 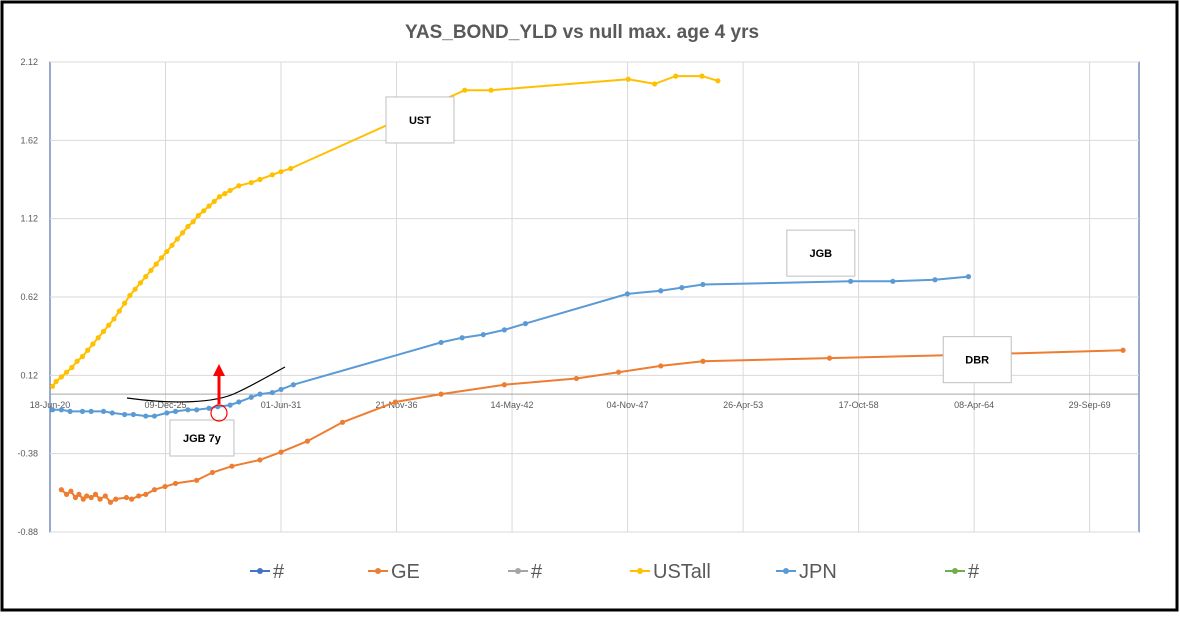 What do you see at coordinates (818, 572) in the screenshot?
I see `legend-label: JPN` at bounding box center [818, 572].